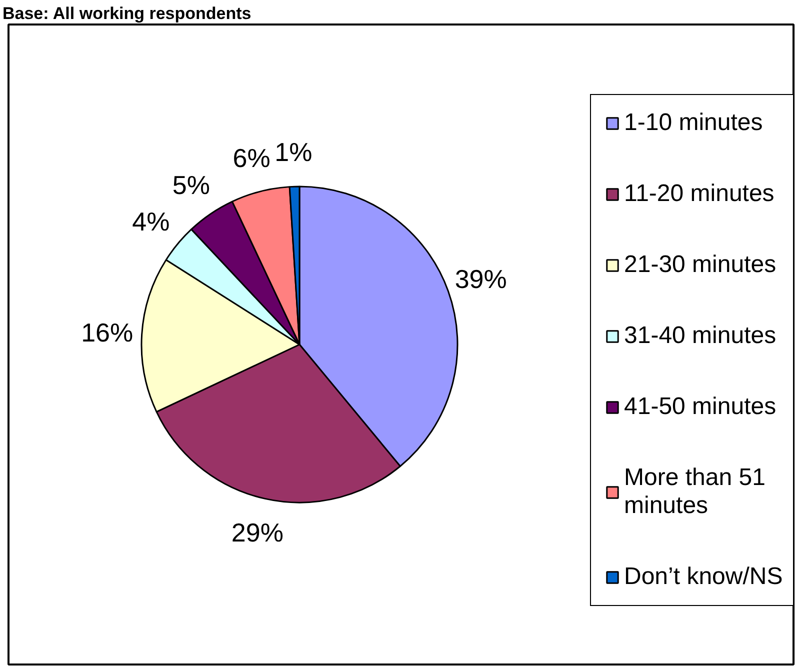  Describe the element at coordinates (191, 185) in the screenshot. I see `data-label: 5%` at that location.